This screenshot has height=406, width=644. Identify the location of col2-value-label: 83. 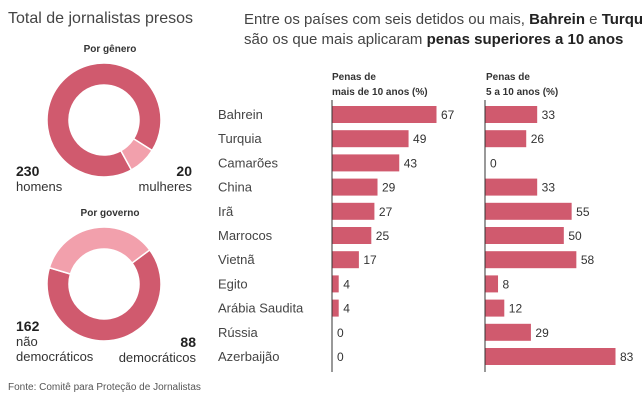
(627, 357).